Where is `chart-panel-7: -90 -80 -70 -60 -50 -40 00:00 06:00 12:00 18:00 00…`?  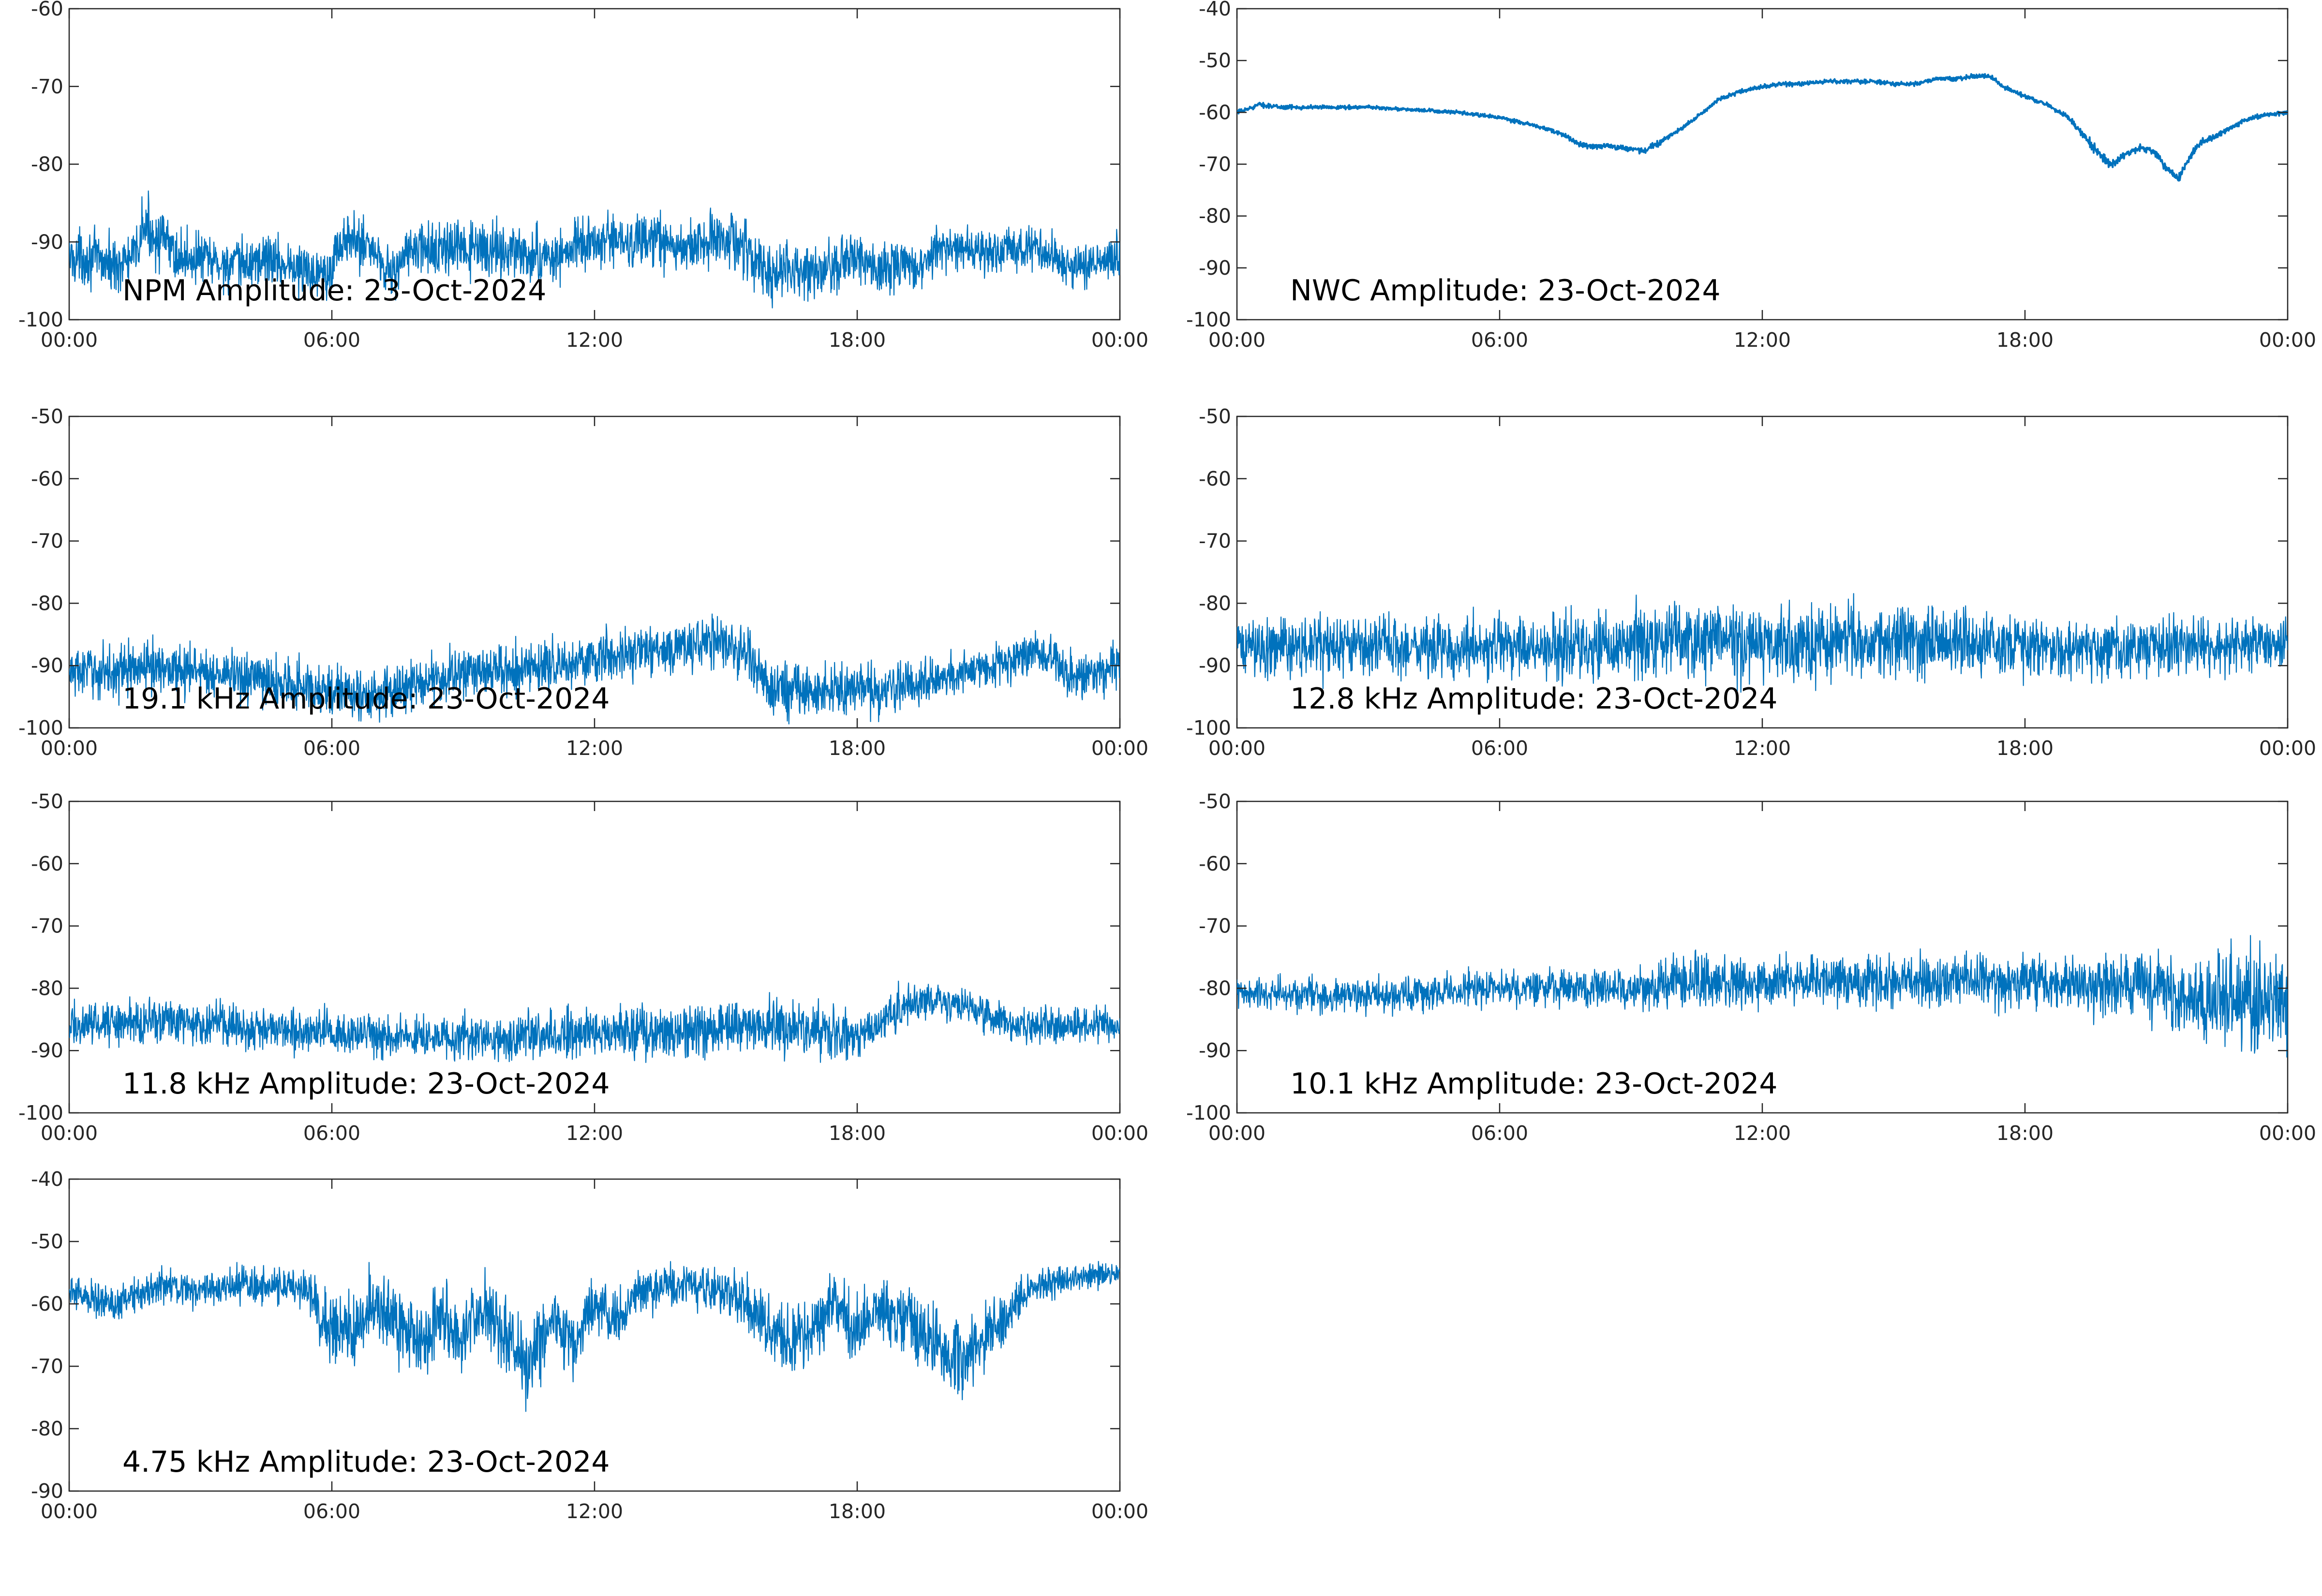 chart-panel-7: -90 -80 -70 -60 -50 -40 00:00 06:00 12:00 18:00 00… is located at coordinates (589, 1345).